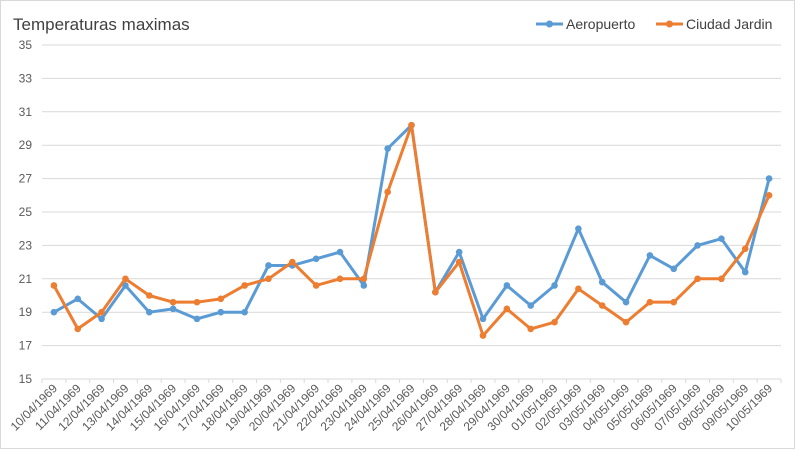 This screenshot has height=449, width=795. Describe the element at coordinates (600, 24) in the screenshot. I see `legend-label-aeropuerto: Aeropuerto` at that location.